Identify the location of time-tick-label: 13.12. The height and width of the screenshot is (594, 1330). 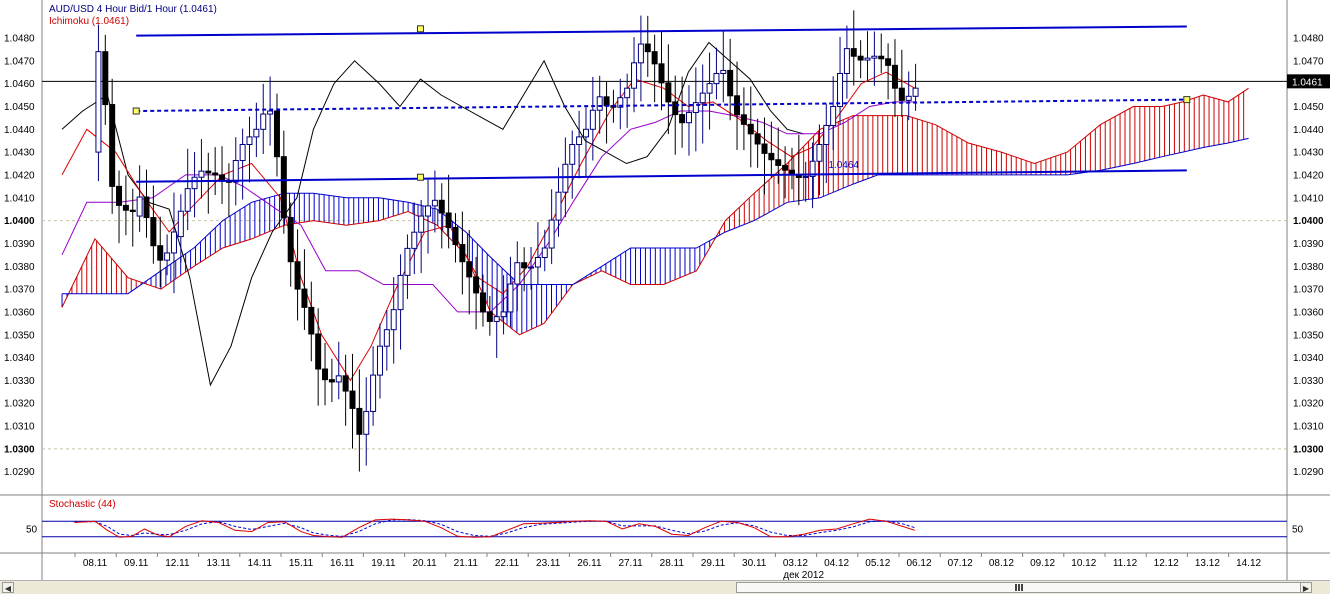
(1207, 563).